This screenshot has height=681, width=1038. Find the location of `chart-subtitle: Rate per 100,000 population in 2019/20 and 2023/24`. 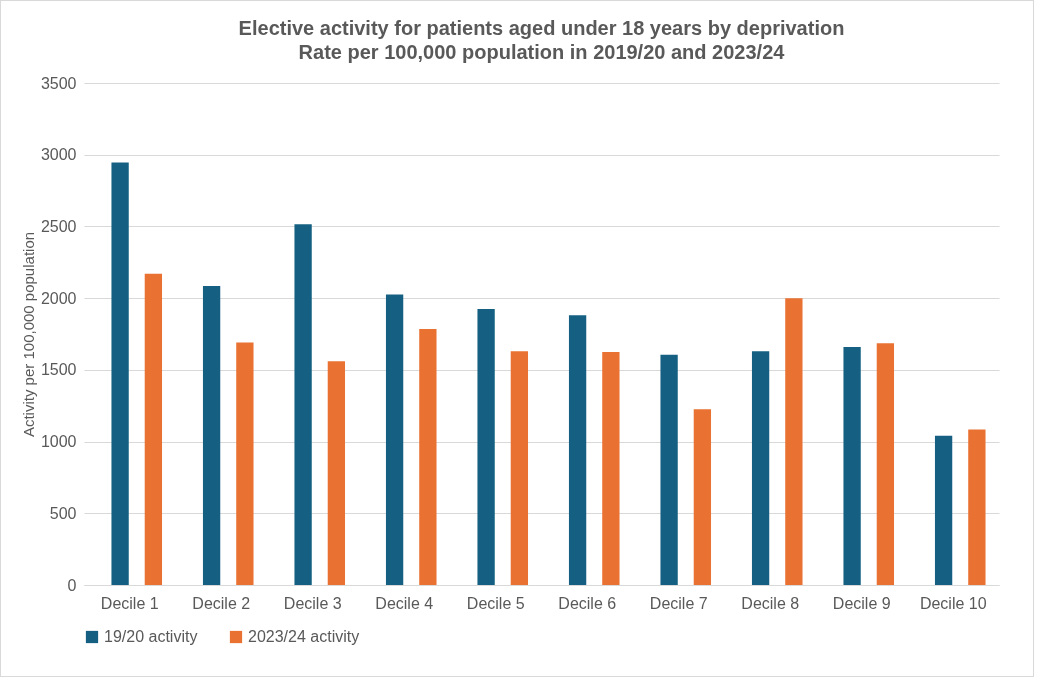

chart-subtitle: Rate per 100,000 population in 2019/20 and 2023/24 is located at coordinates (542, 52).